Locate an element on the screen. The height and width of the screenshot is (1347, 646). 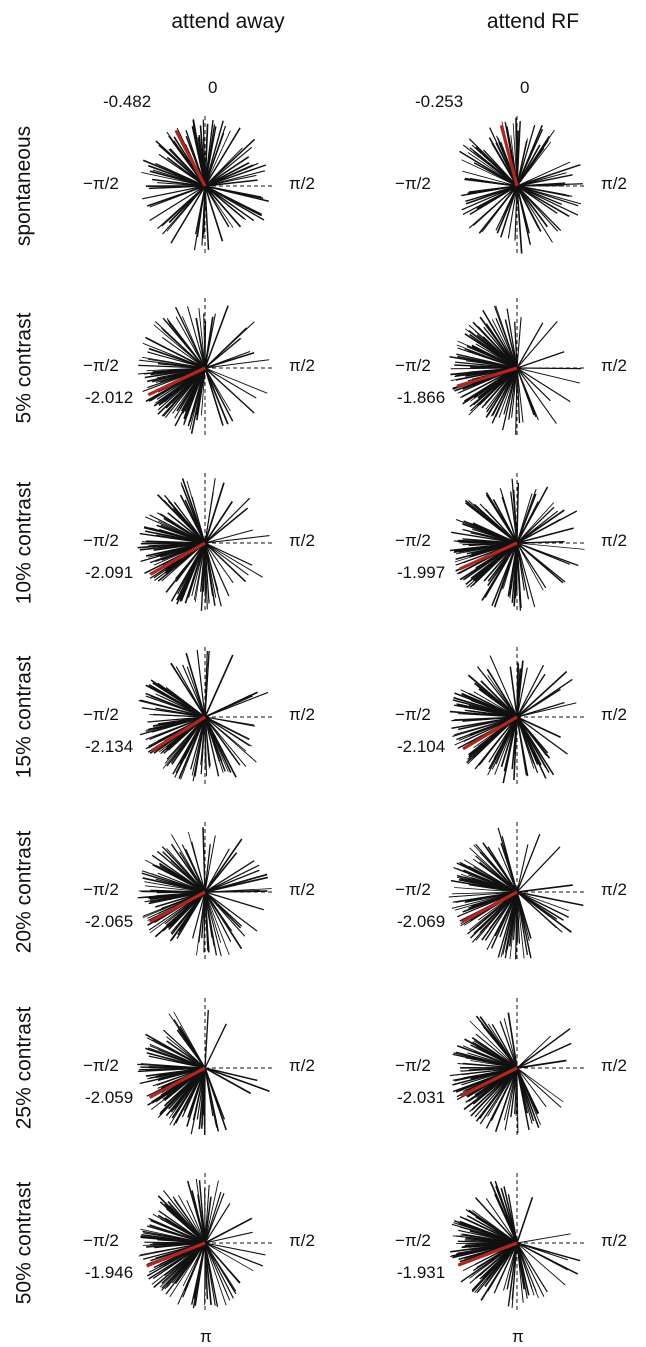
mean-value-label: -1.866 is located at coordinates (421, 398).